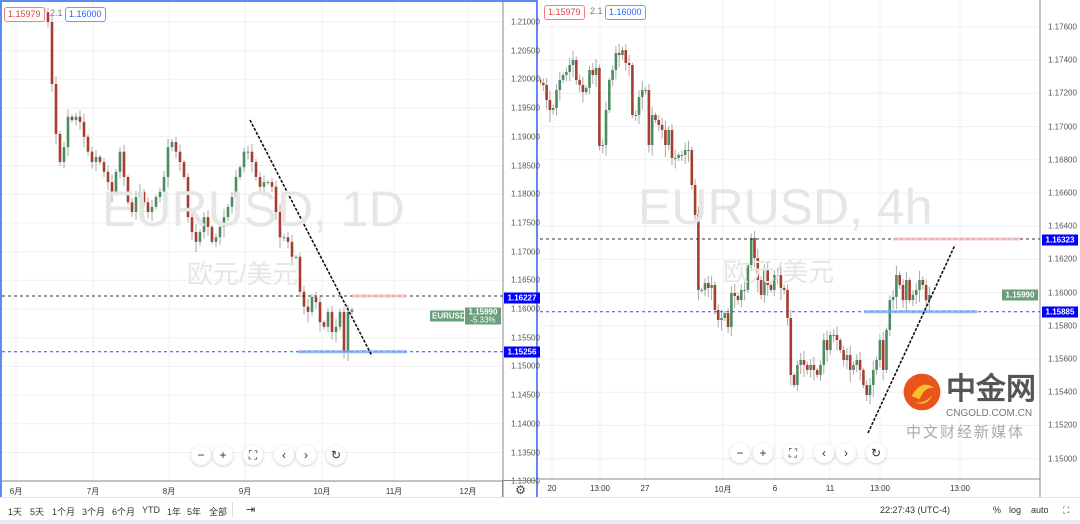  What do you see at coordinates (540, 522) in the screenshot?
I see `bottom-strip` at bounding box center [540, 522].